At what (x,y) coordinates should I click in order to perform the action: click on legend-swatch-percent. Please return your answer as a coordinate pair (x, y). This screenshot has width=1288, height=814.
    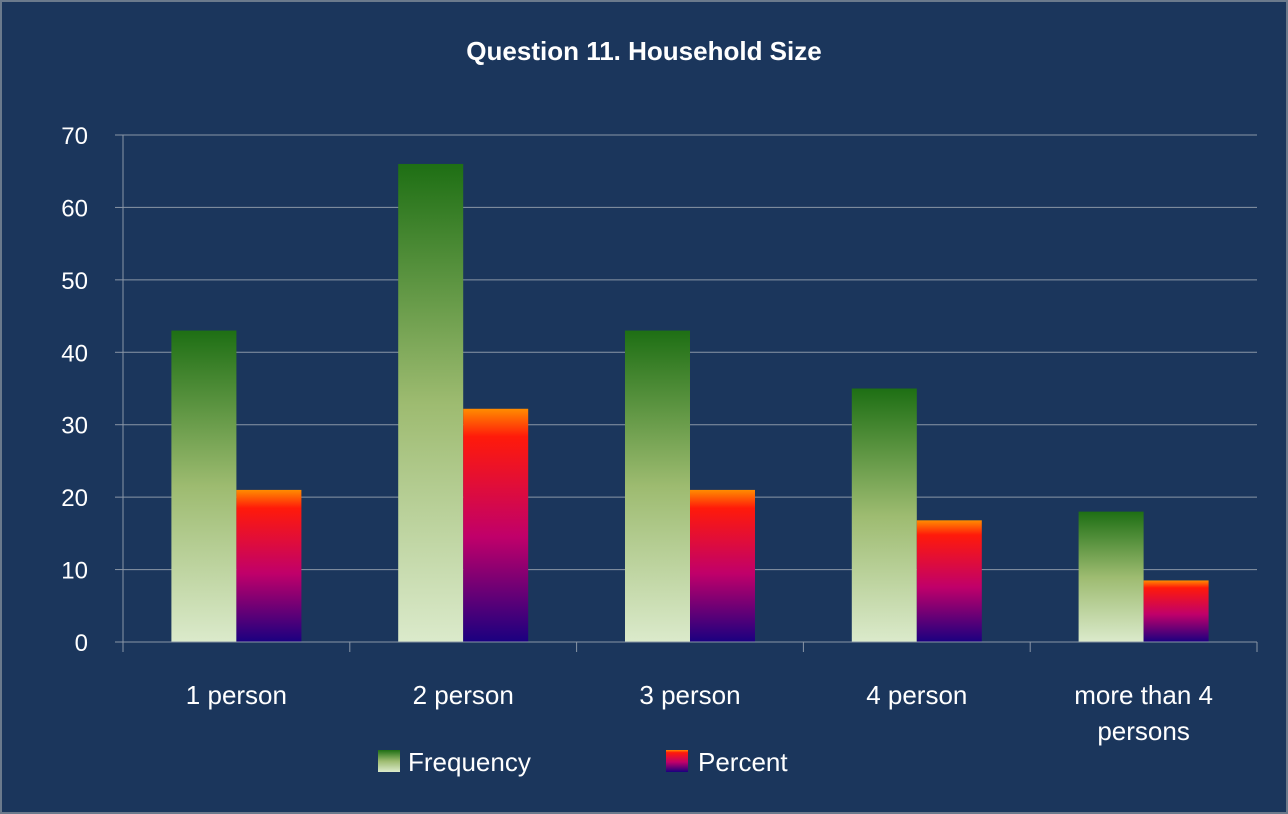
    Looking at the image, I should click on (677, 761).